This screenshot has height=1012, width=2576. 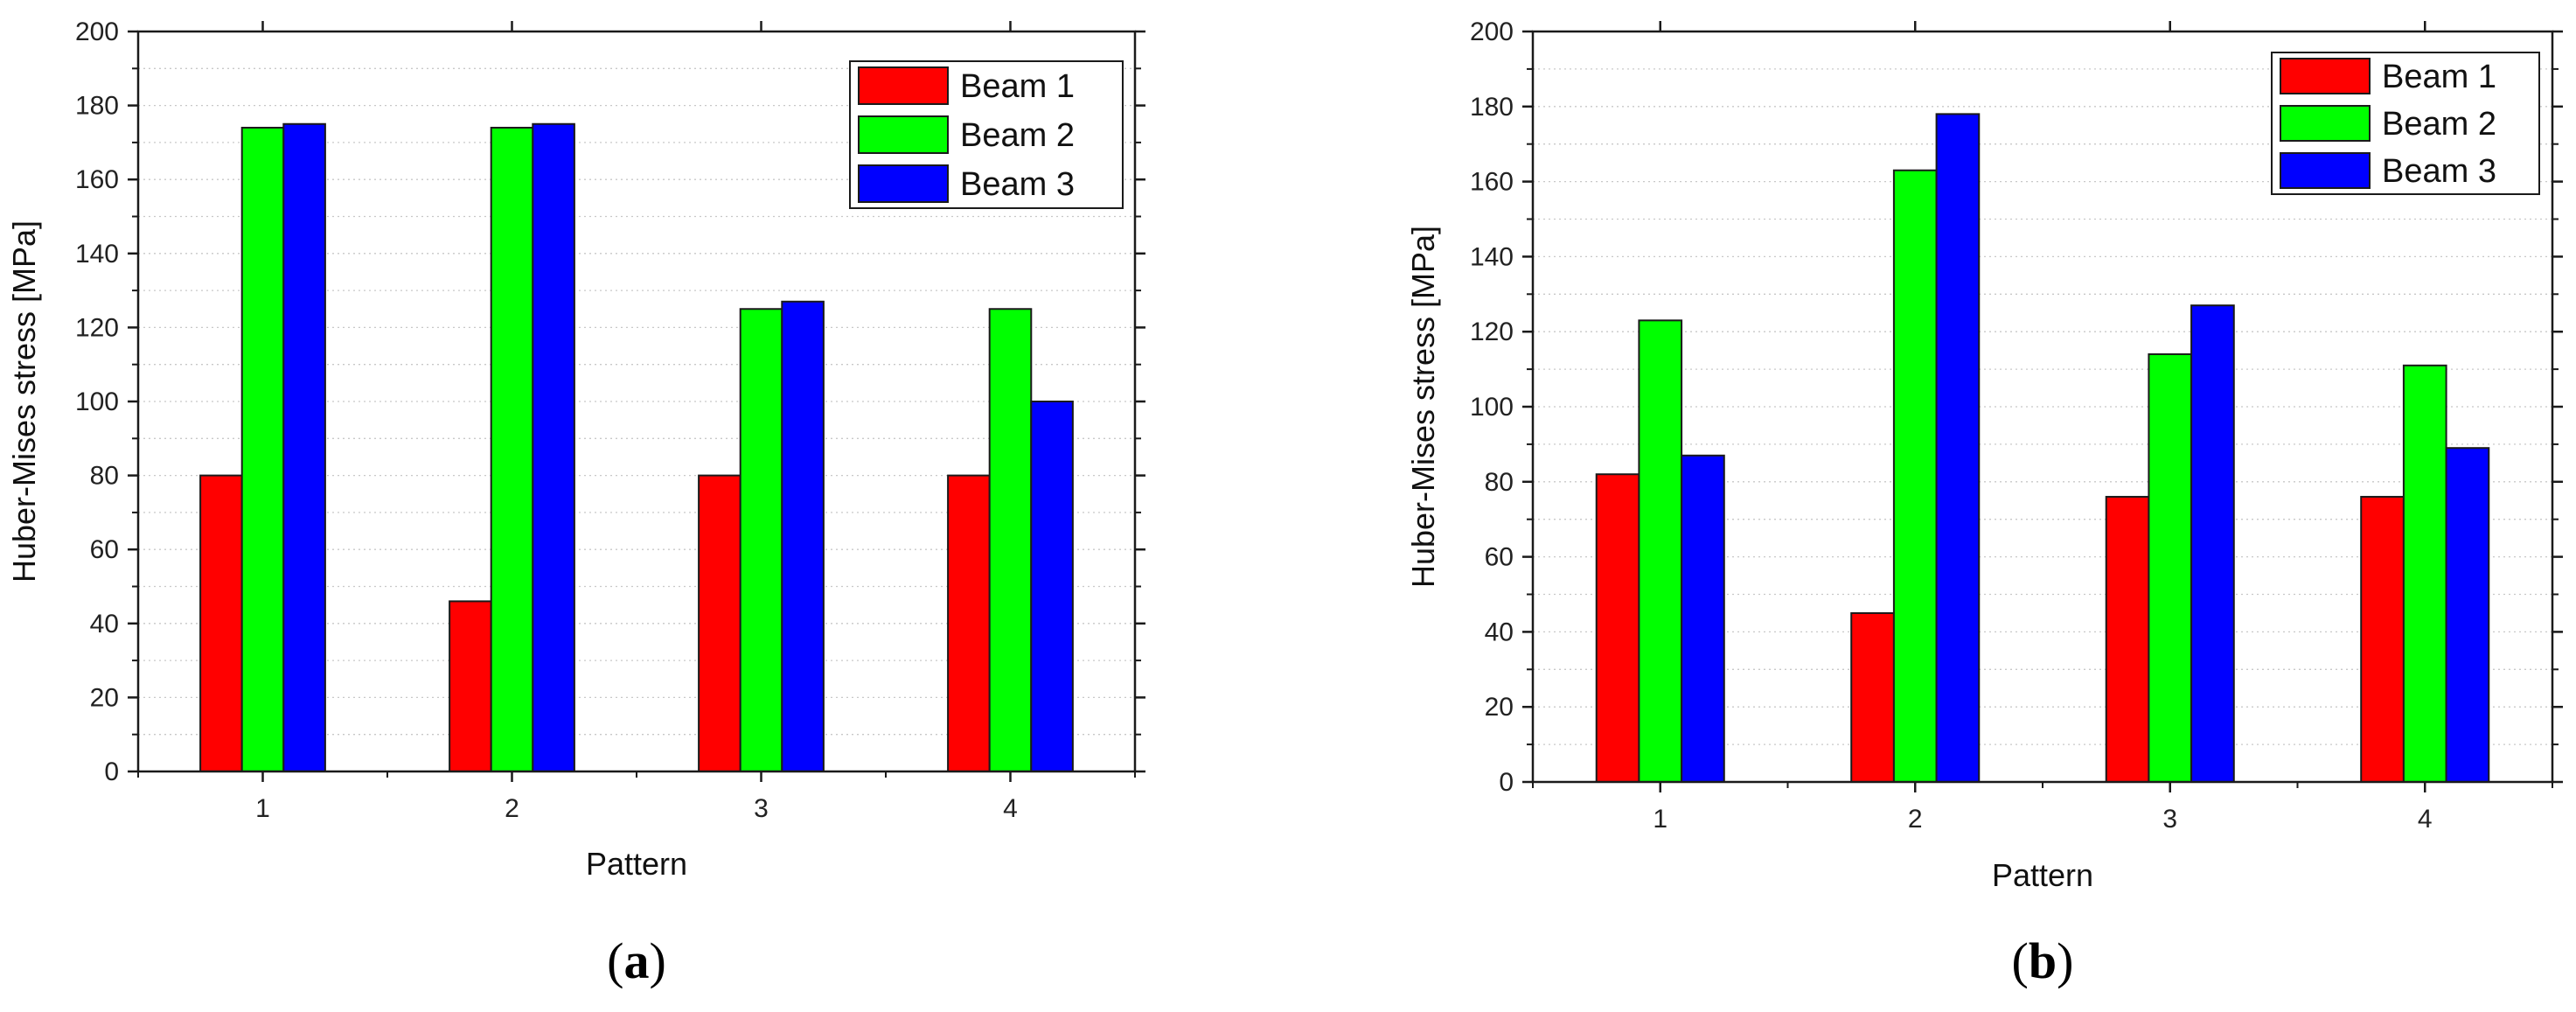 I want to click on panel-label-letter: b, so click(x=2043, y=960).